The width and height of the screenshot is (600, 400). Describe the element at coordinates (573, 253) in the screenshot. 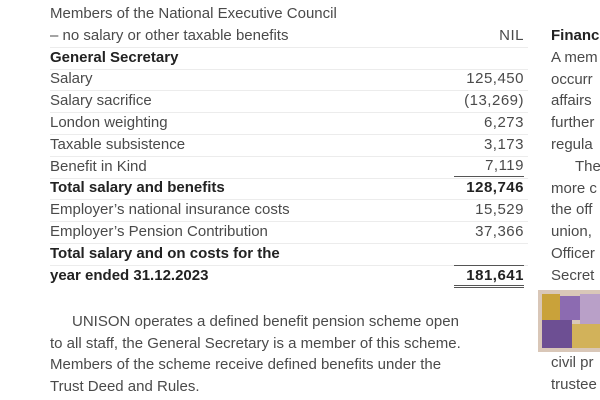

I see `right-column-line: Officer` at that location.